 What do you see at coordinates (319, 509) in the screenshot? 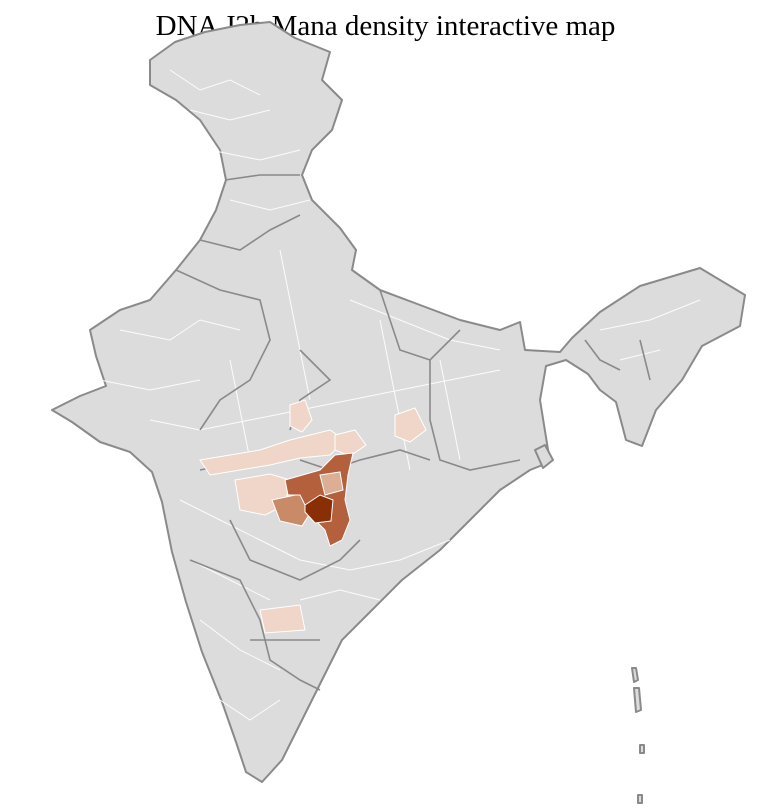
I see `district-max` at bounding box center [319, 509].